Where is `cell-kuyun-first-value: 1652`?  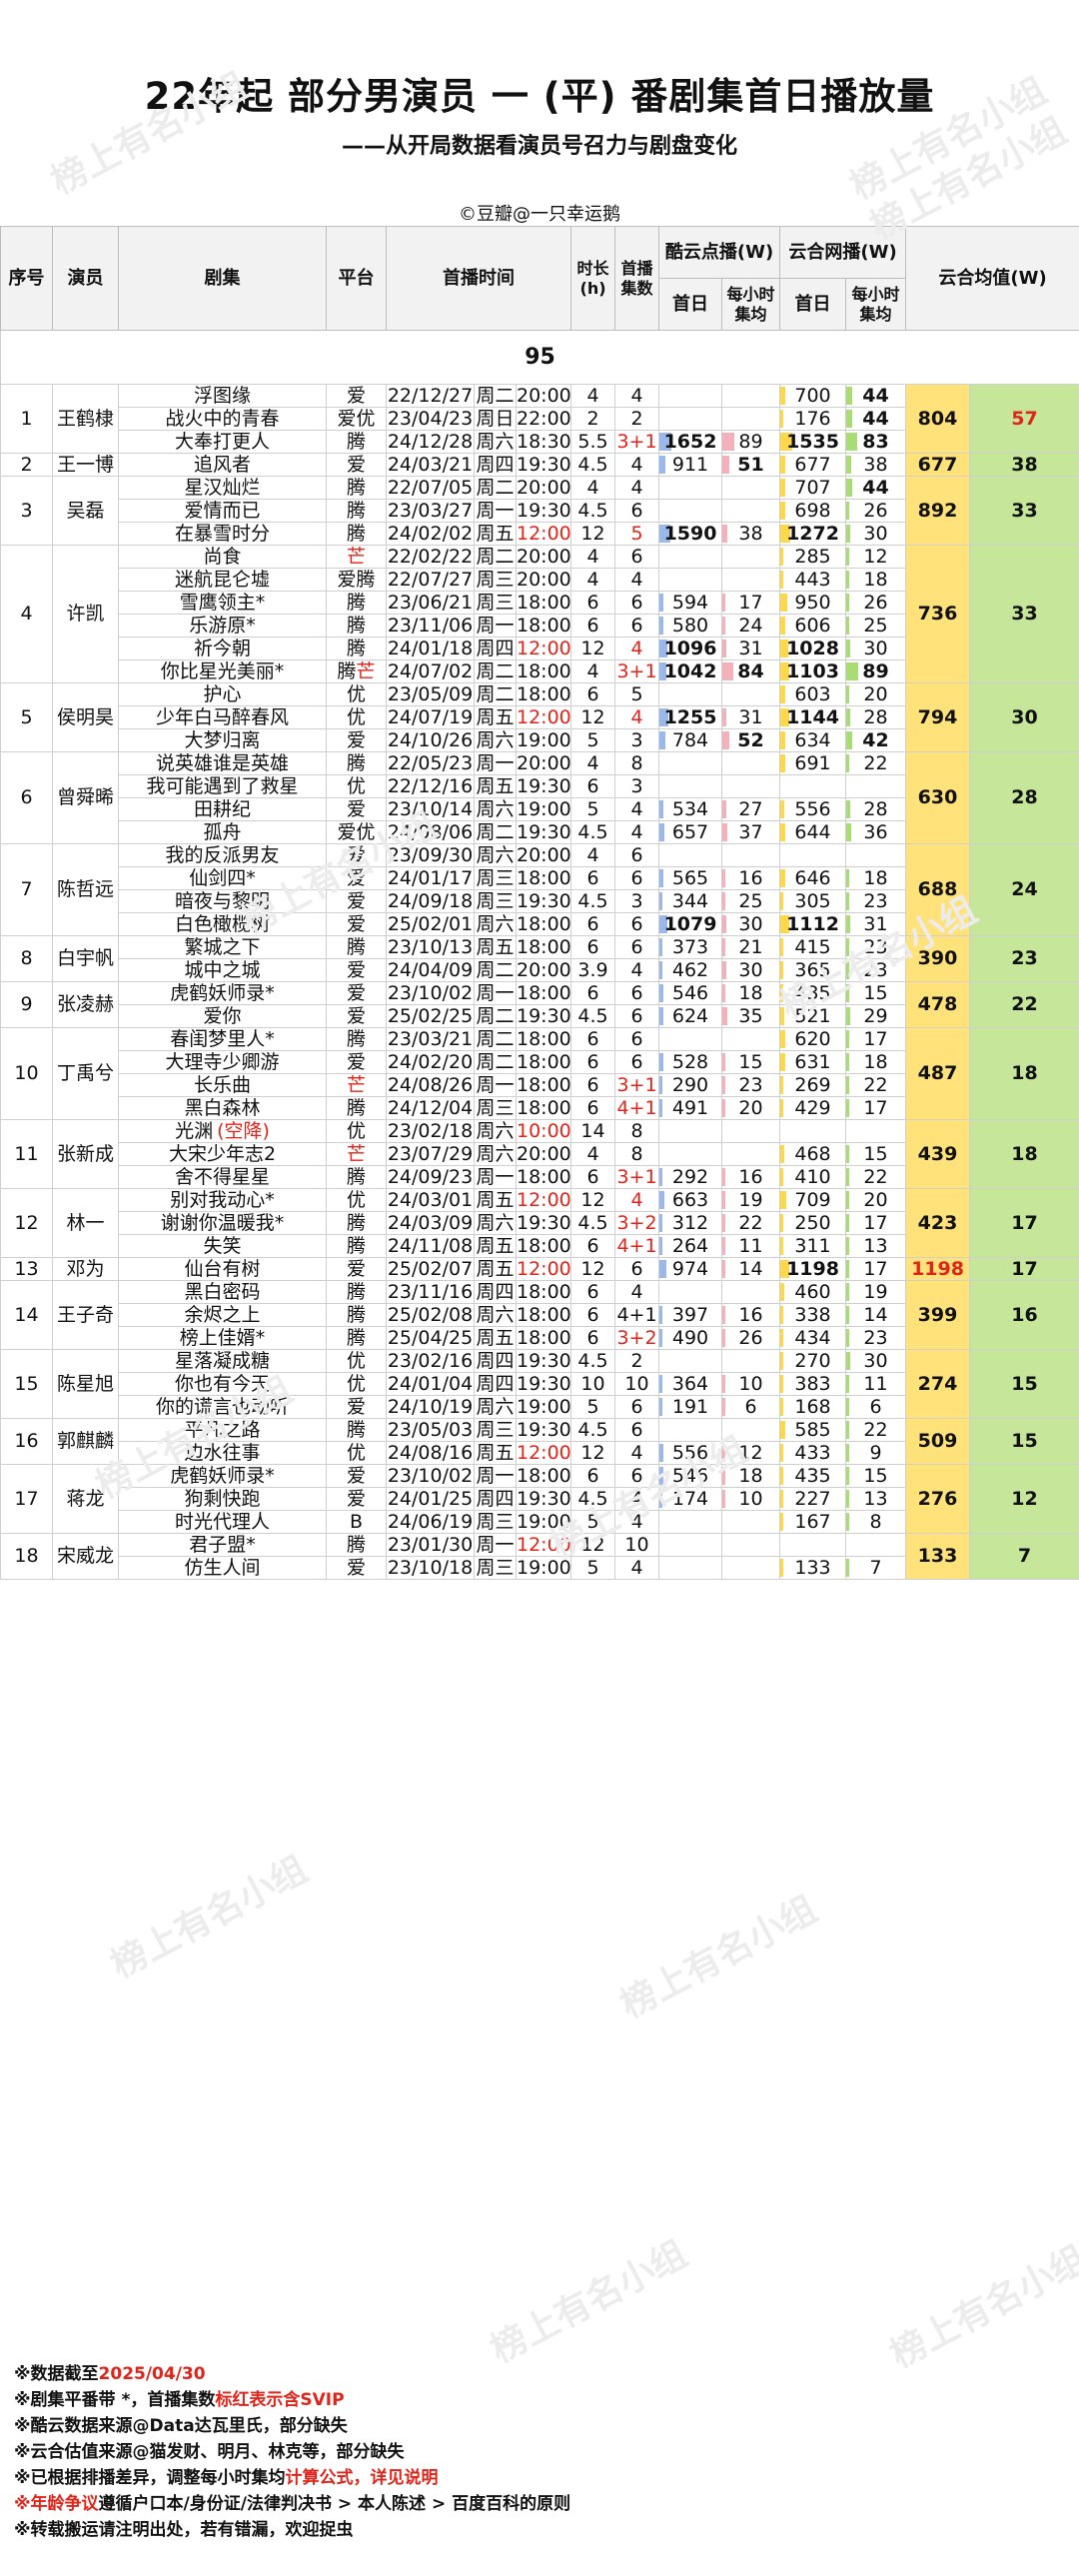
cell-kuyun-first-value: 1652 is located at coordinates (690, 441).